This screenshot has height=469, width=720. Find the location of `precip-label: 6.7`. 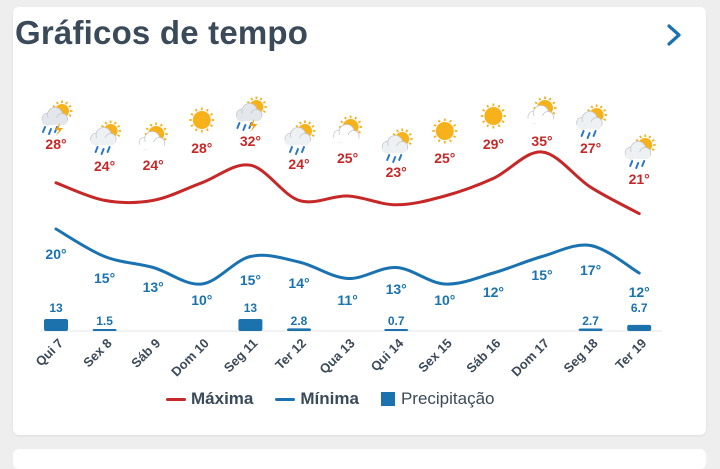

precip-label: 6.7 is located at coordinates (639, 308).